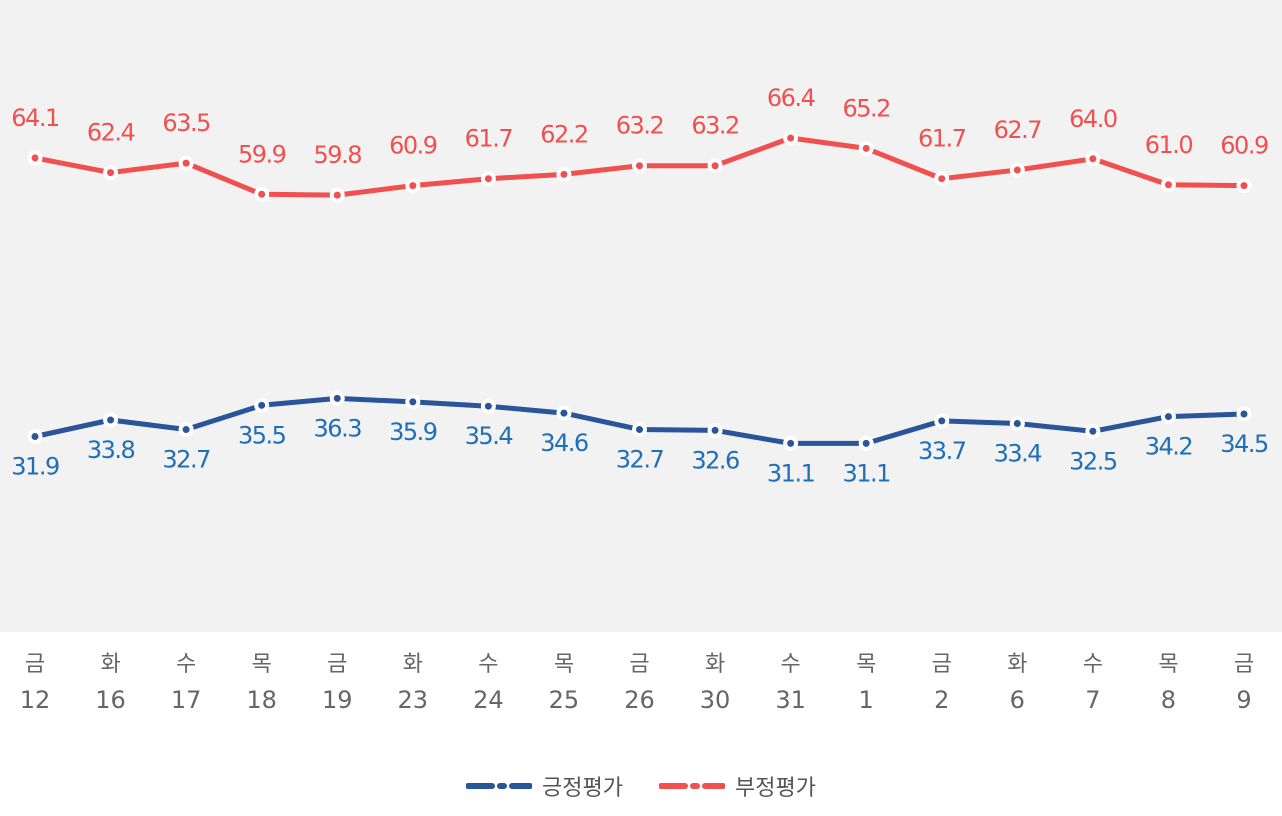 The width and height of the screenshot is (1282, 816). Describe the element at coordinates (111, 450) in the screenshot. I see `data-label-positive: 33.8` at that location.